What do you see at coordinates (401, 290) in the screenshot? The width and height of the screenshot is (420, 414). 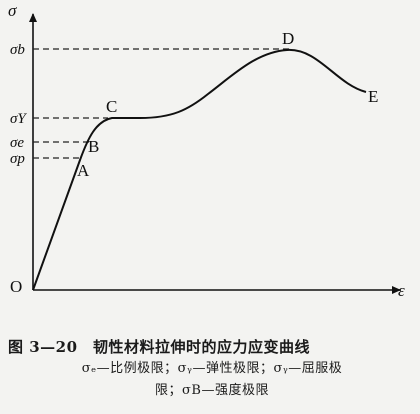 I see `x-axis-label: ε` at bounding box center [401, 290].